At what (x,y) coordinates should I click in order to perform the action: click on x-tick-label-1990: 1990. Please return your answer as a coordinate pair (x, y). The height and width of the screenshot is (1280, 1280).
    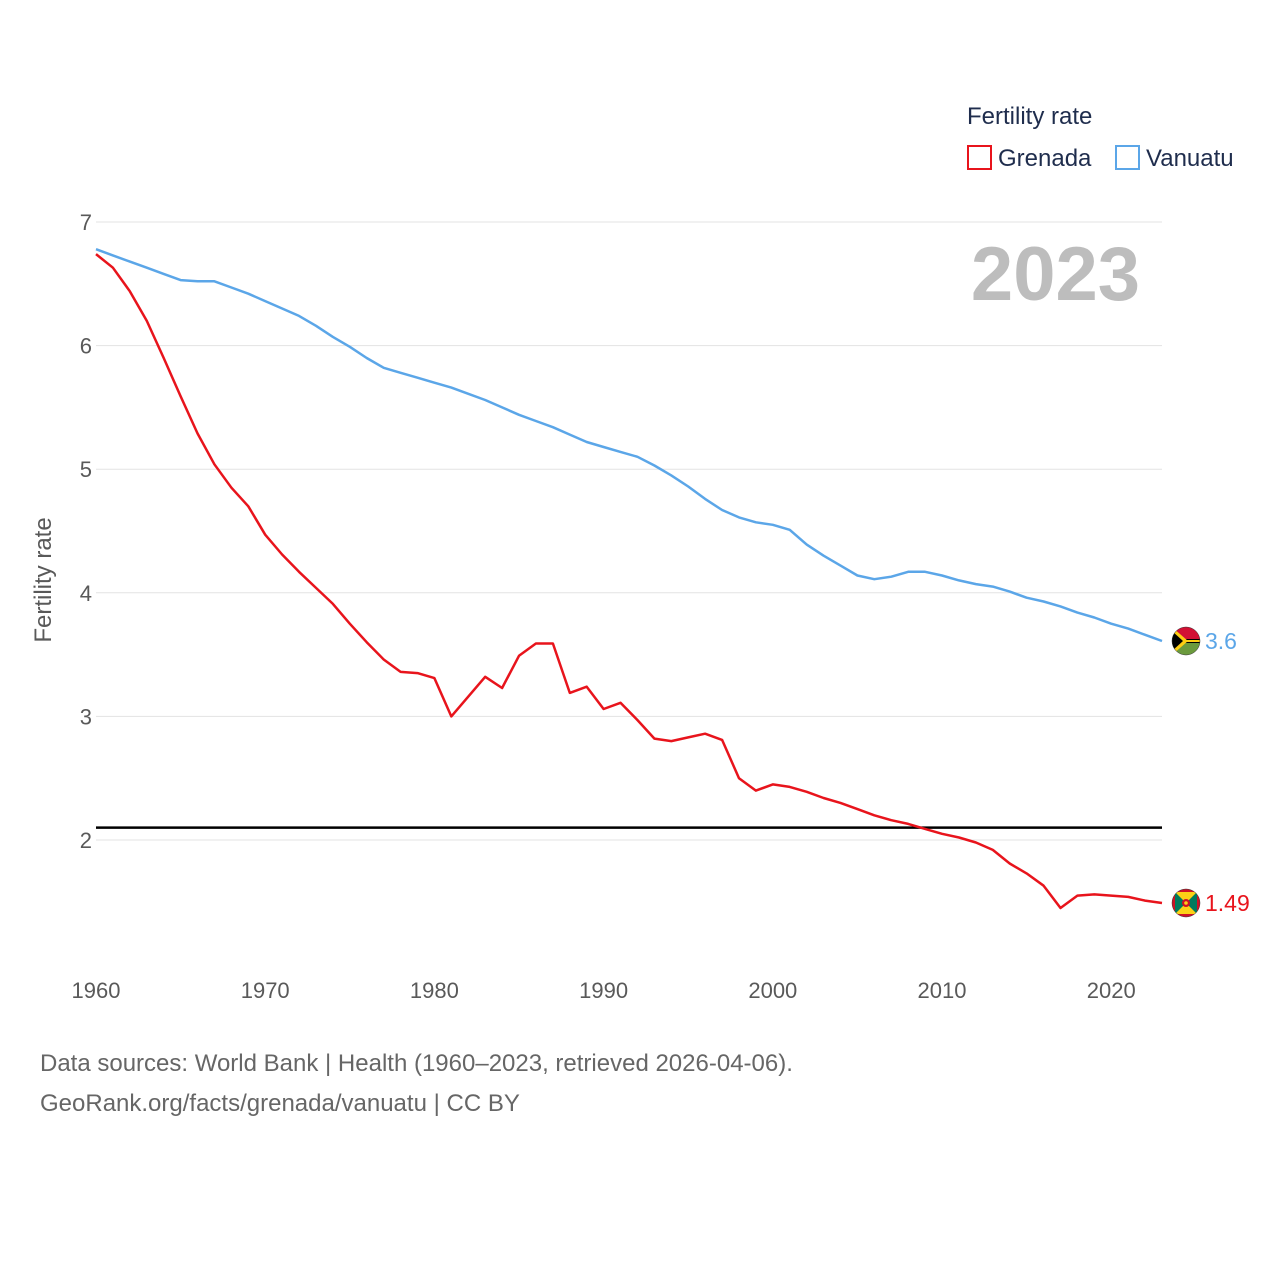
    Looking at the image, I should click on (603, 990).